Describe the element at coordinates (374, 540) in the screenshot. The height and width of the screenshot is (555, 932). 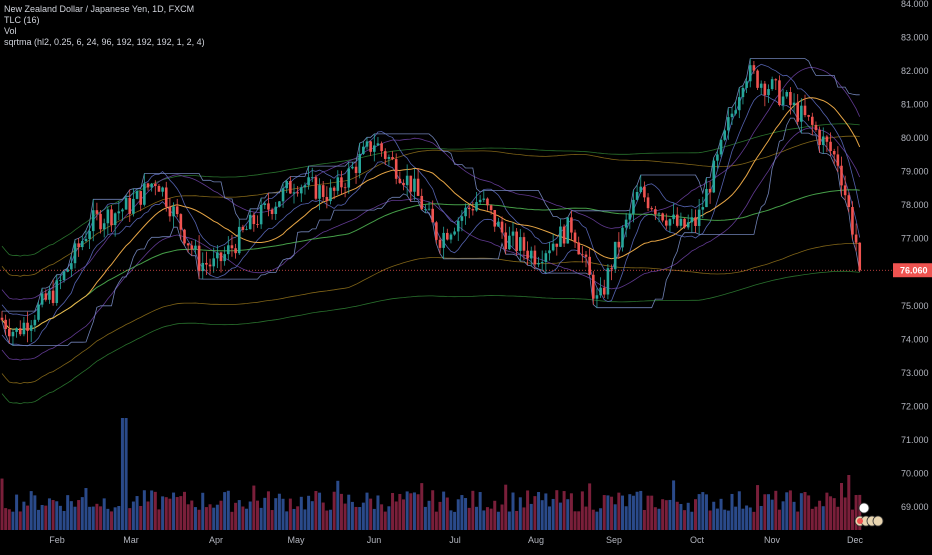
I see `x-tick-label: Jun` at that location.